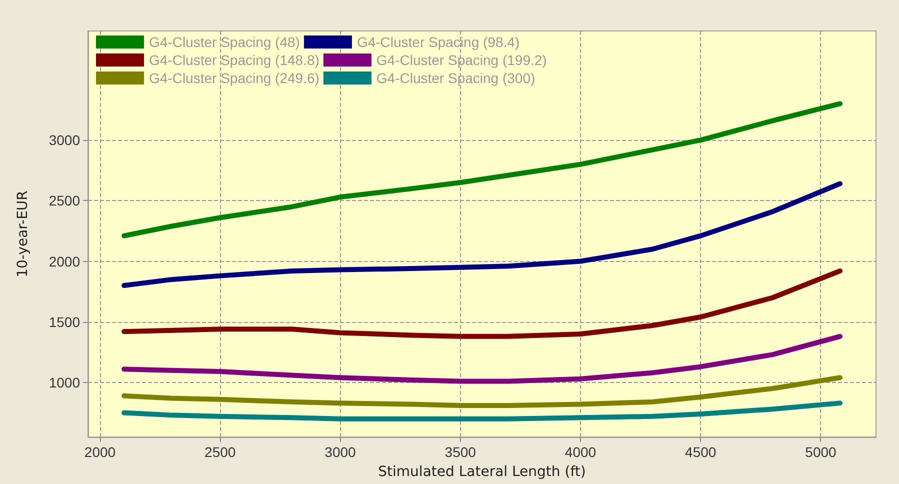 This screenshot has width=899, height=484. What do you see at coordinates (23, 234) in the screenshot?
I see `y-axis-title: 10-year-EUR` at bounding box center [23, 234].